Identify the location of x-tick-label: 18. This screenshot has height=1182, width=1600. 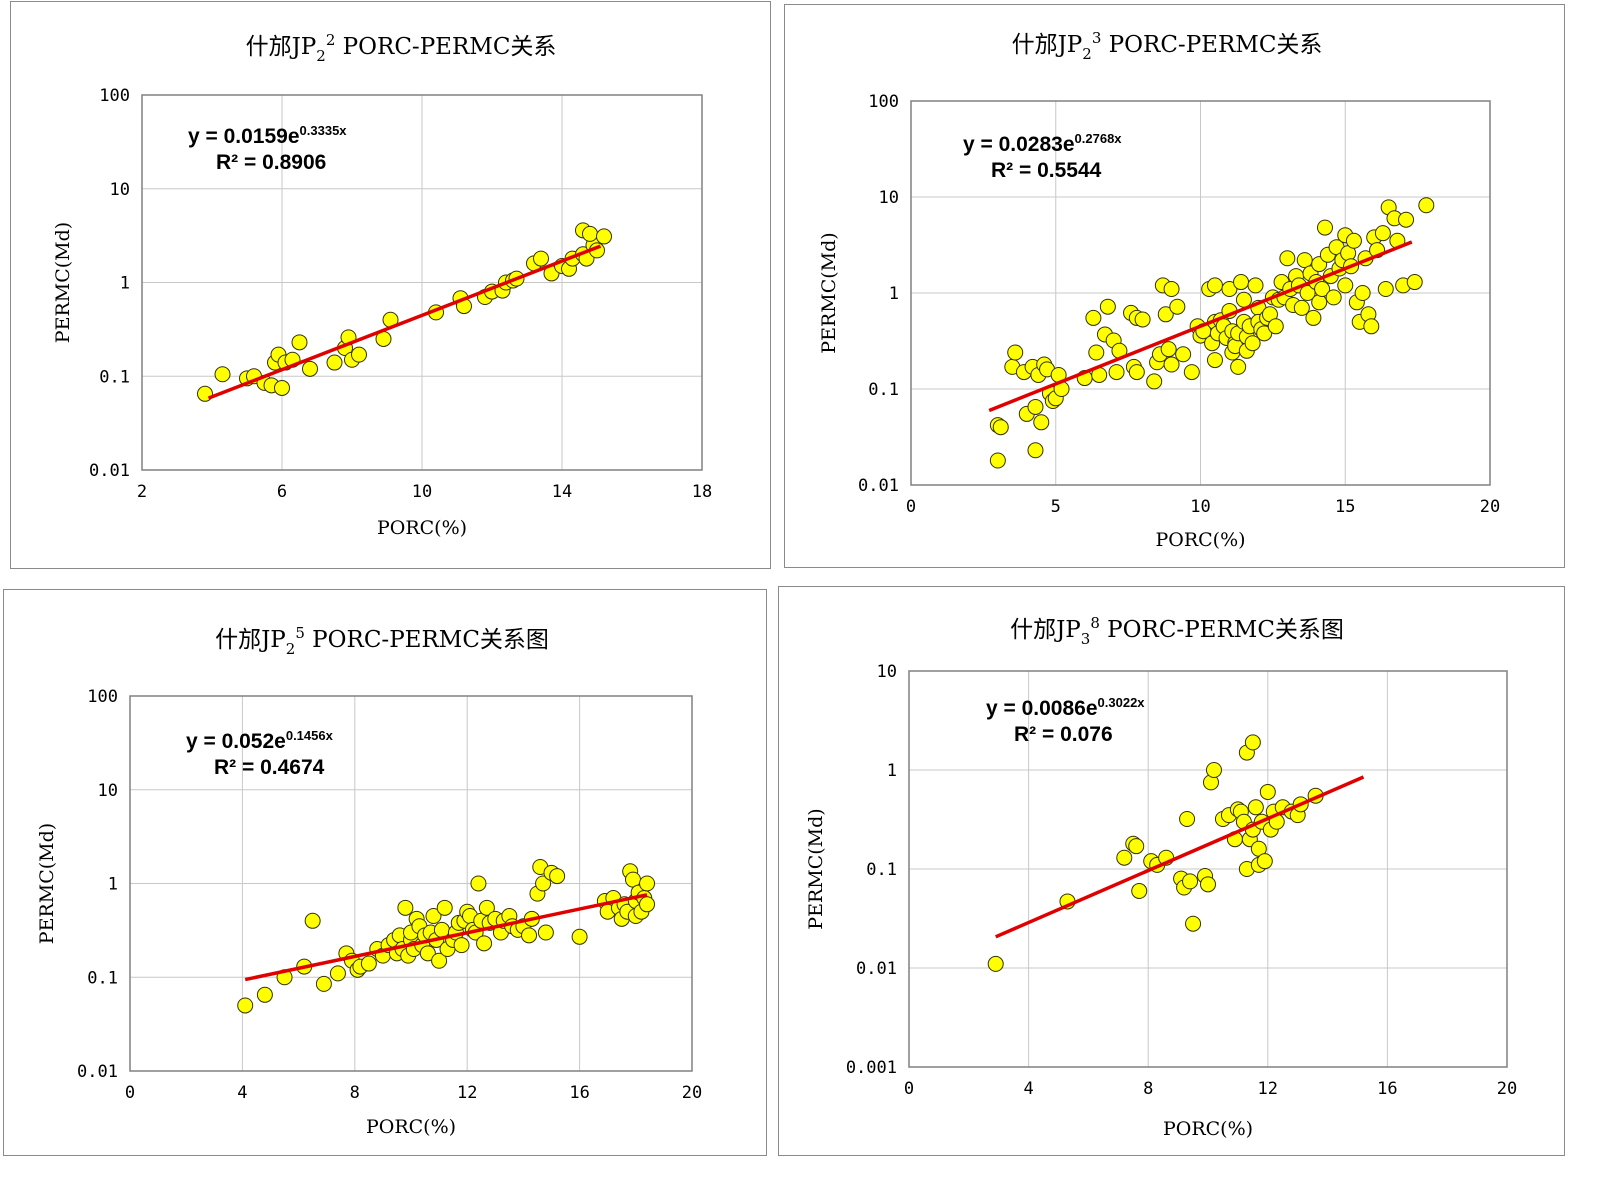
(702, 492).